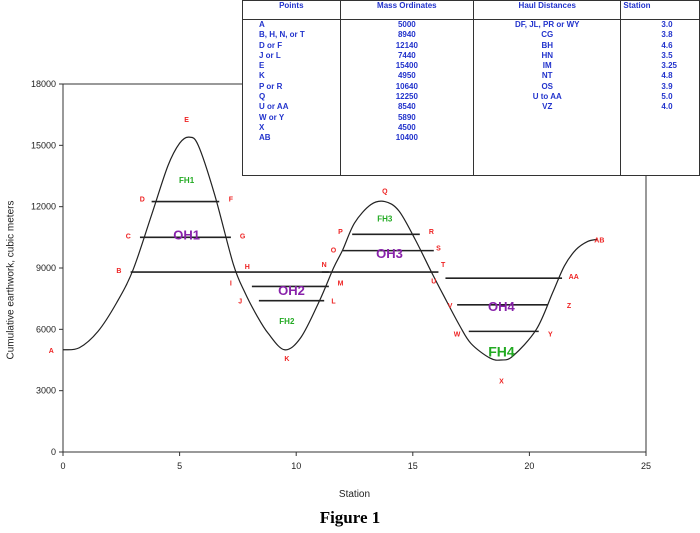 The height and width of the screenshot is (533, 700). Describe the element at coordinates (667, 97) in the screenshot. I see `station-cell: 5.0` at that location.